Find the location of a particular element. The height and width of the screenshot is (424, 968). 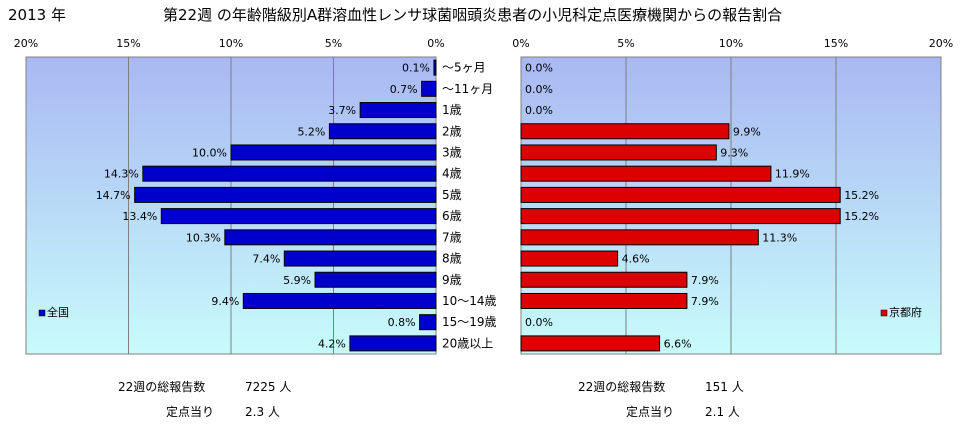

age-group-label: 20歳以上 is located at coordinates (467, 343).